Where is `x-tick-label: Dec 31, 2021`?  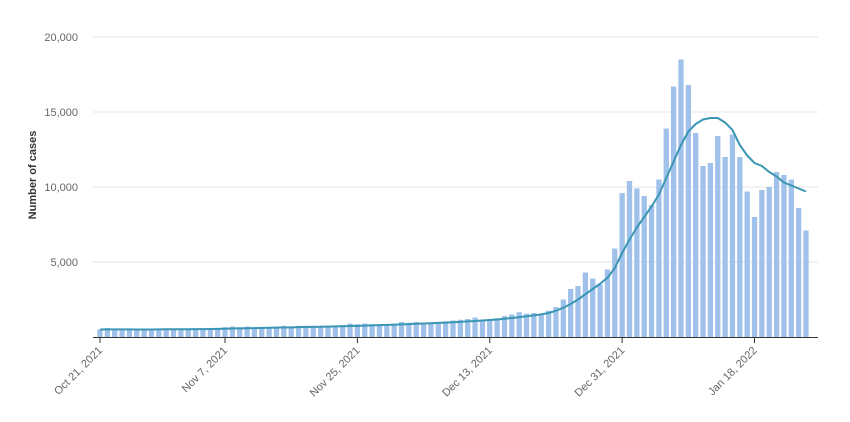 x-tick-label: Dec 31, 2021 is located at coordinates (600, 372).